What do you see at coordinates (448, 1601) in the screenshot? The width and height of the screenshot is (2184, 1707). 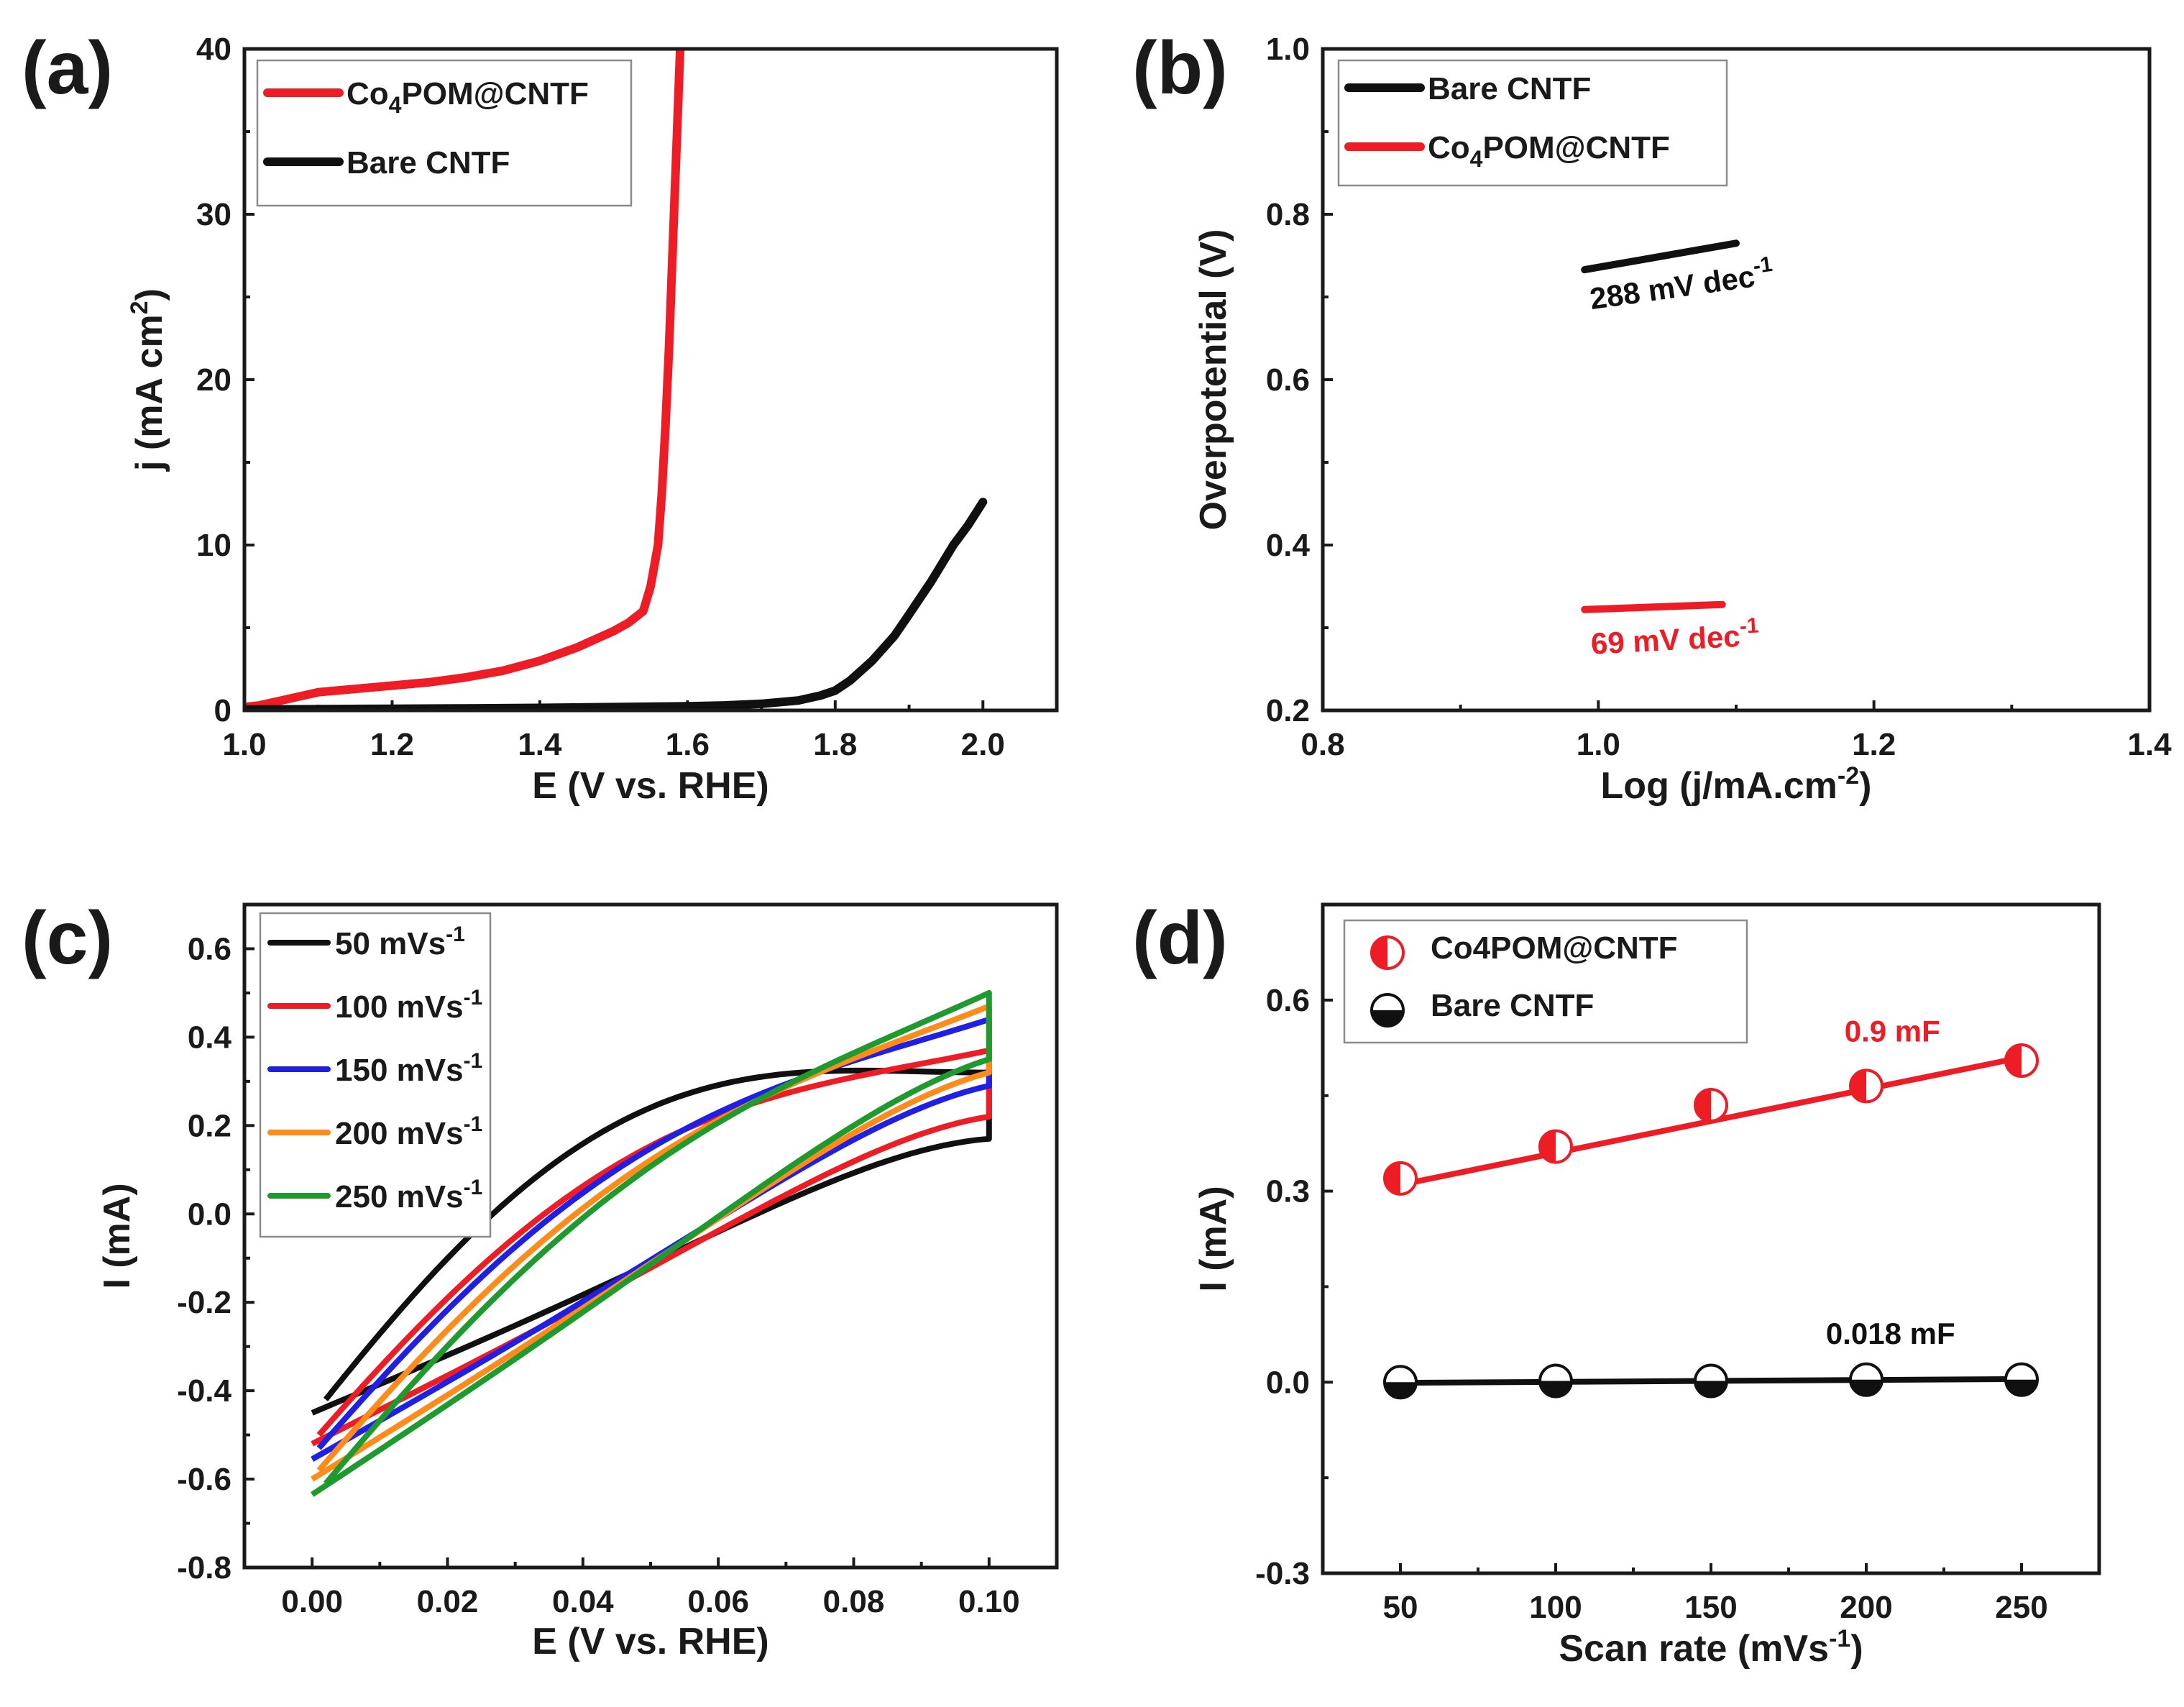 I see `x-tick-label: 0.02` at bounding box center [448, 1601].